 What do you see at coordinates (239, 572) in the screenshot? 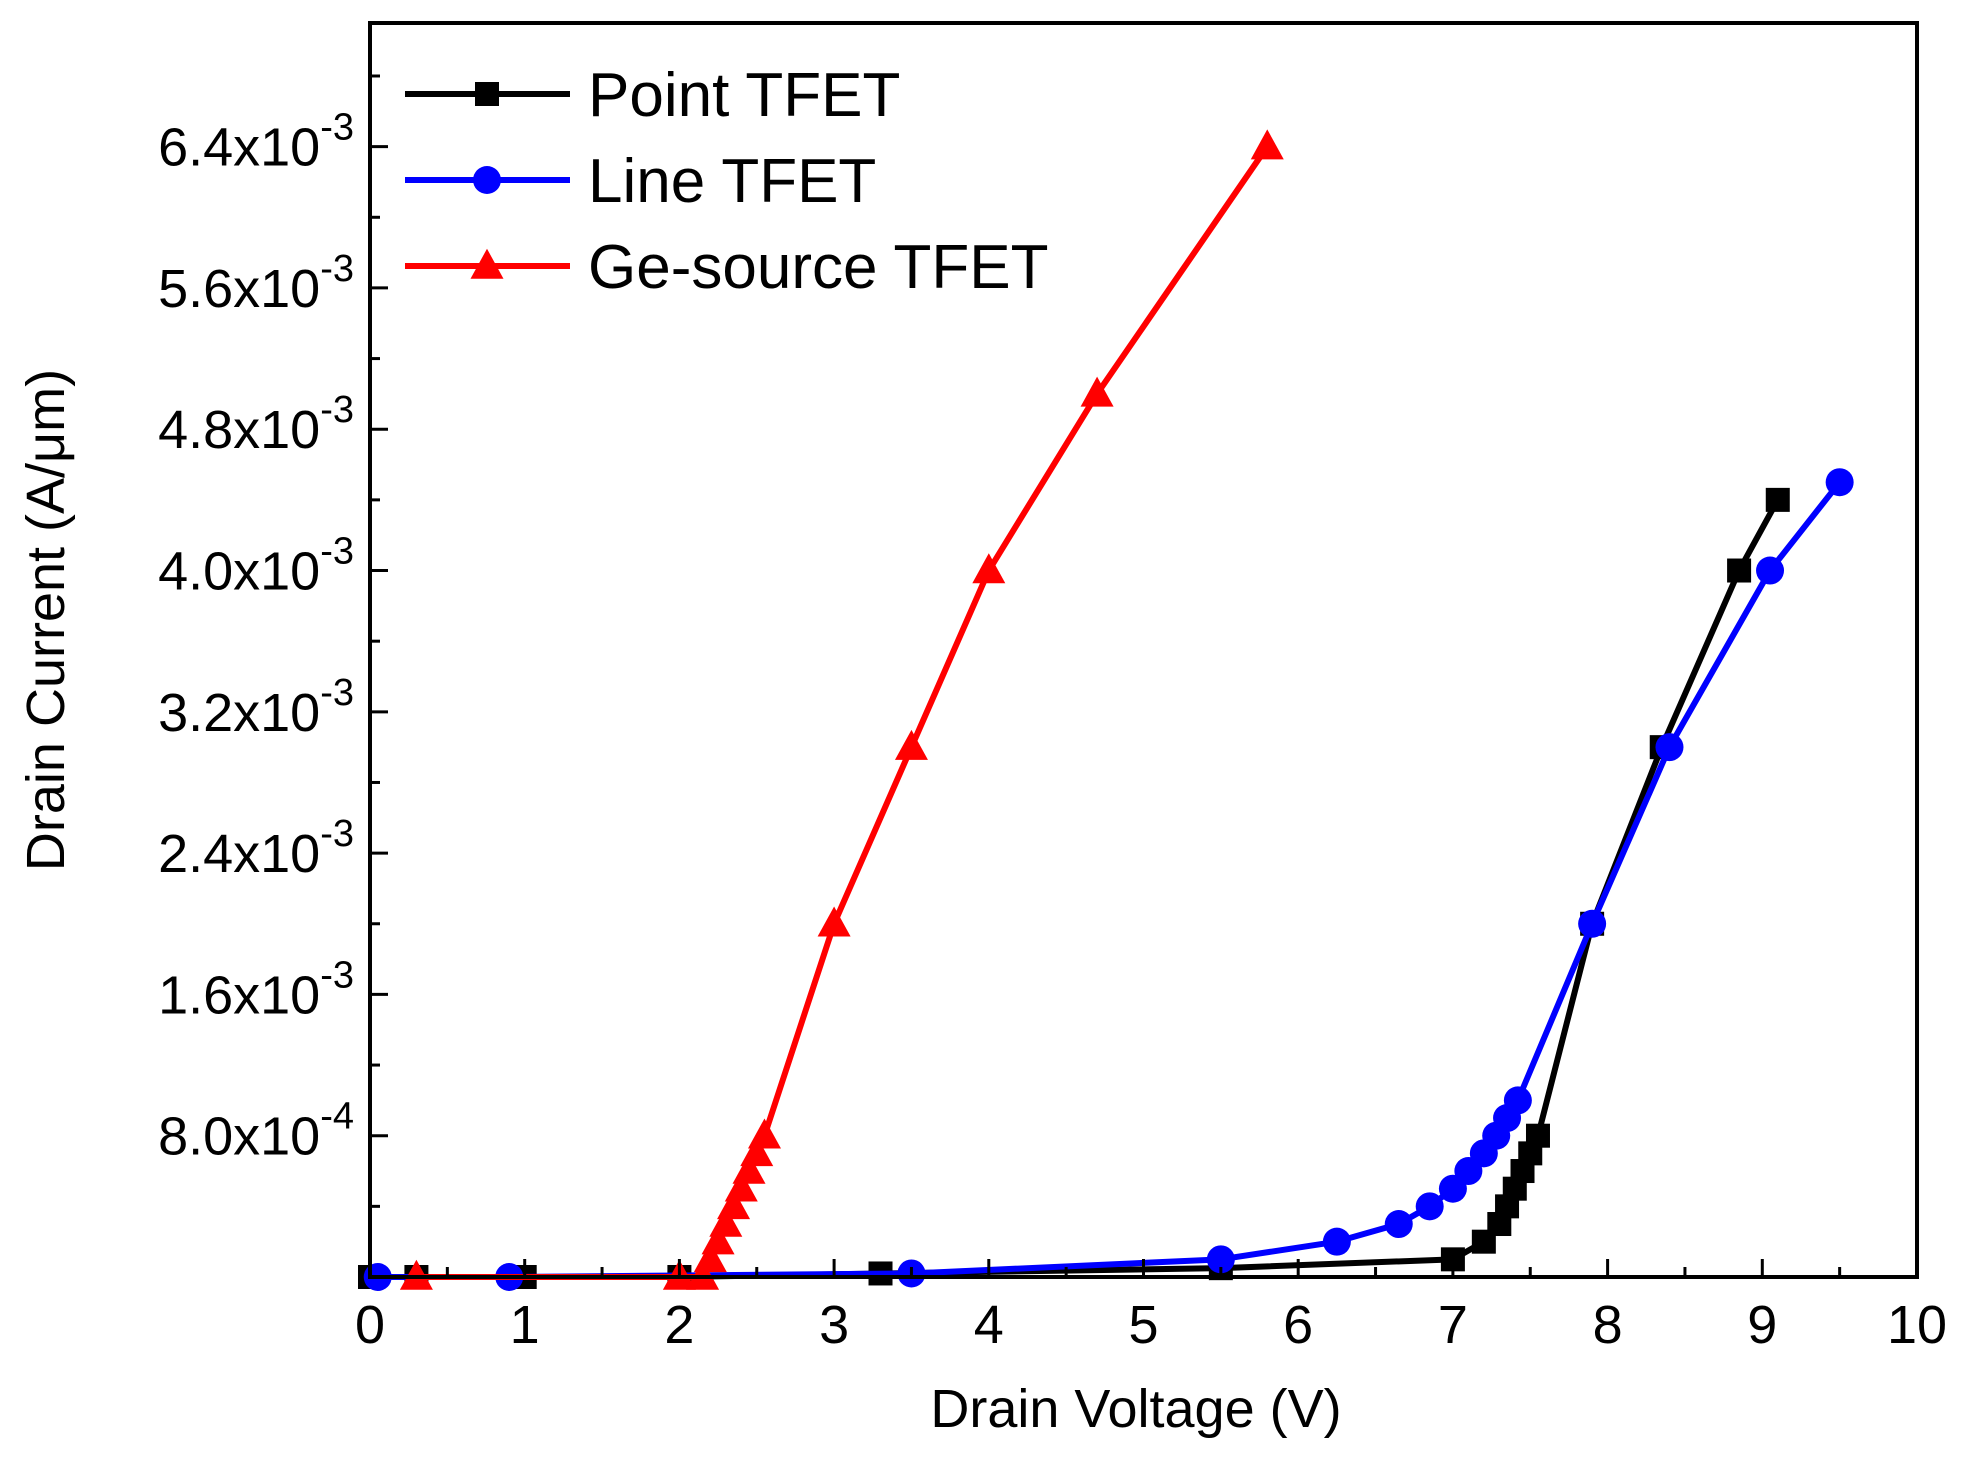
I see `y-tick-mantissa: 4.0x10` at bounding box center [239, 572].